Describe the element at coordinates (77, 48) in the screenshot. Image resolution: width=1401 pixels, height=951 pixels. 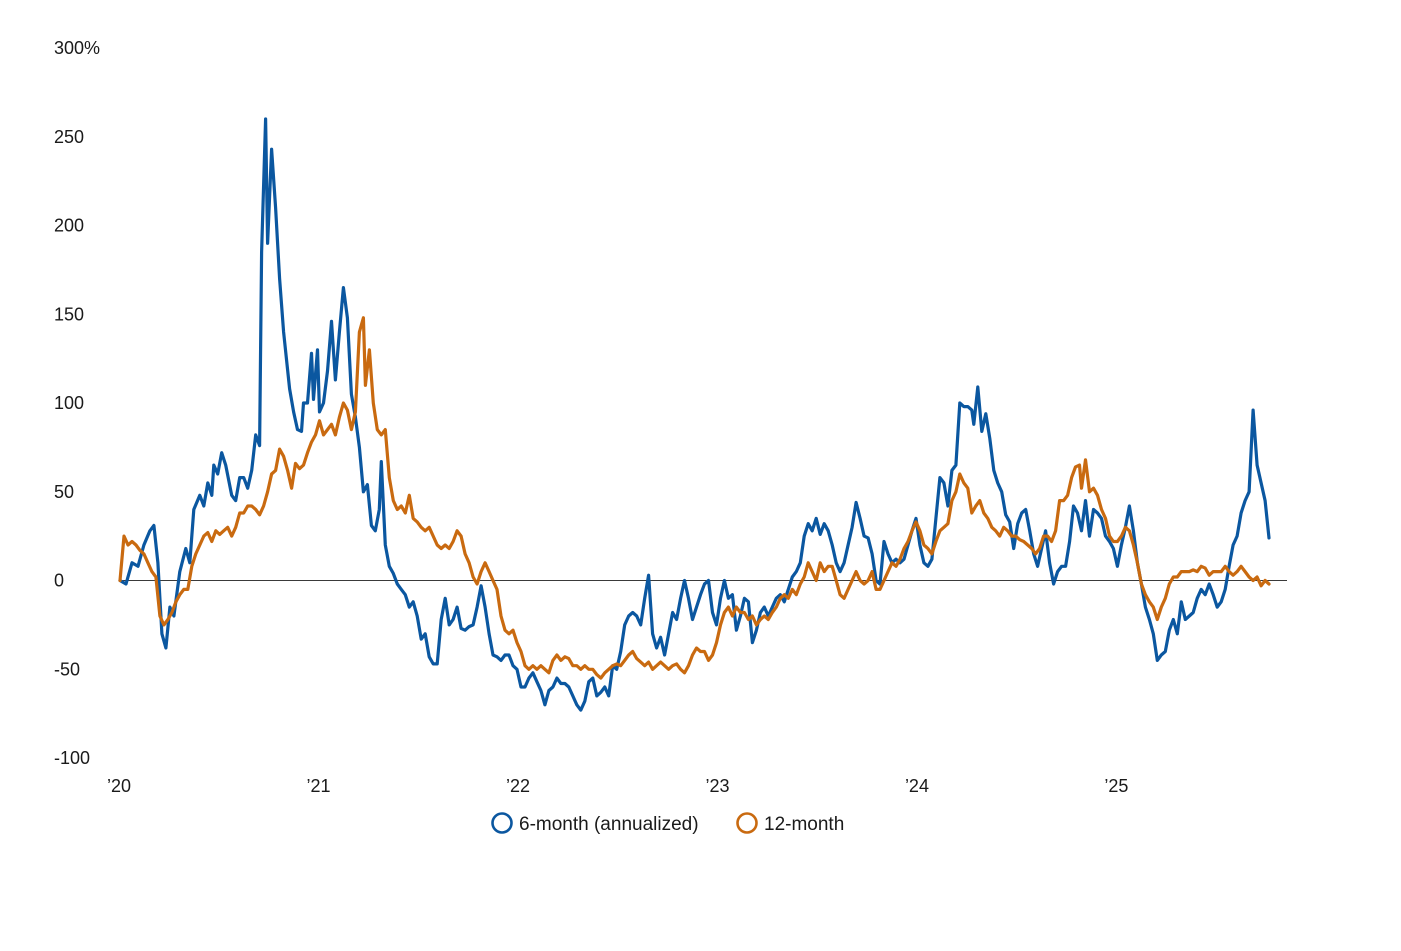
I see `y-tick-label: 300%` at that location.